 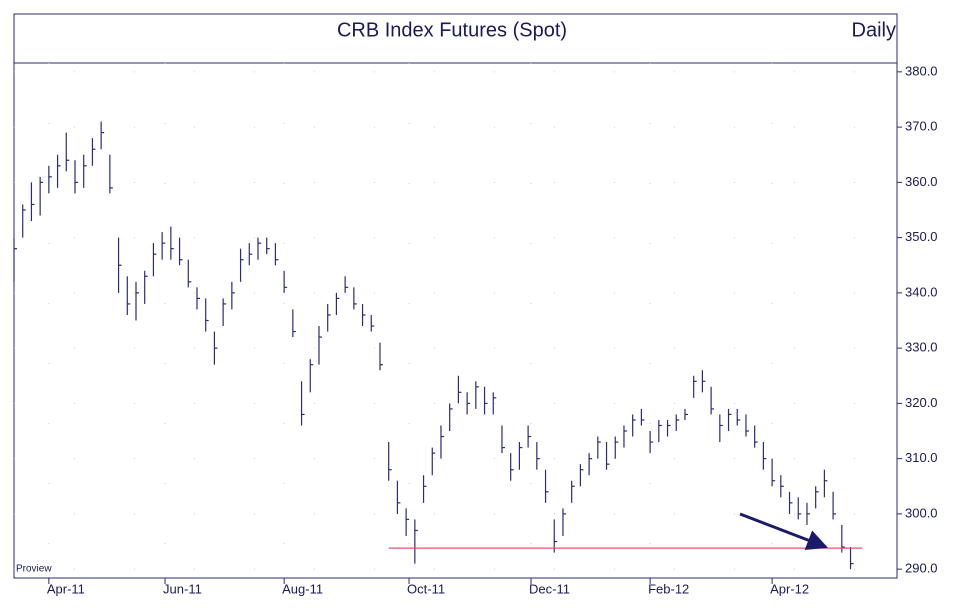 I want to click on y-tick-label: 380.0, so click(x=921, y=70).